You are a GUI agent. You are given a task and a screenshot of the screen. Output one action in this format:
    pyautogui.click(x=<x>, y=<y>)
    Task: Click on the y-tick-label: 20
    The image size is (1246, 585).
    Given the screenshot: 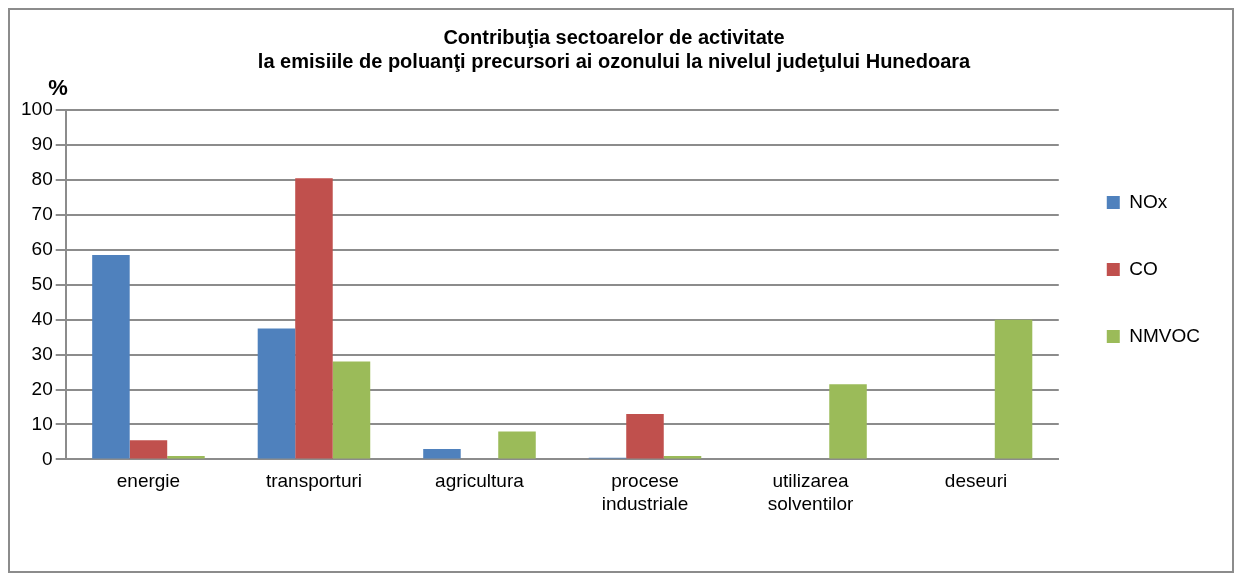 What is the action you would take?
    pyautogui.click(x=42, y=388)
    